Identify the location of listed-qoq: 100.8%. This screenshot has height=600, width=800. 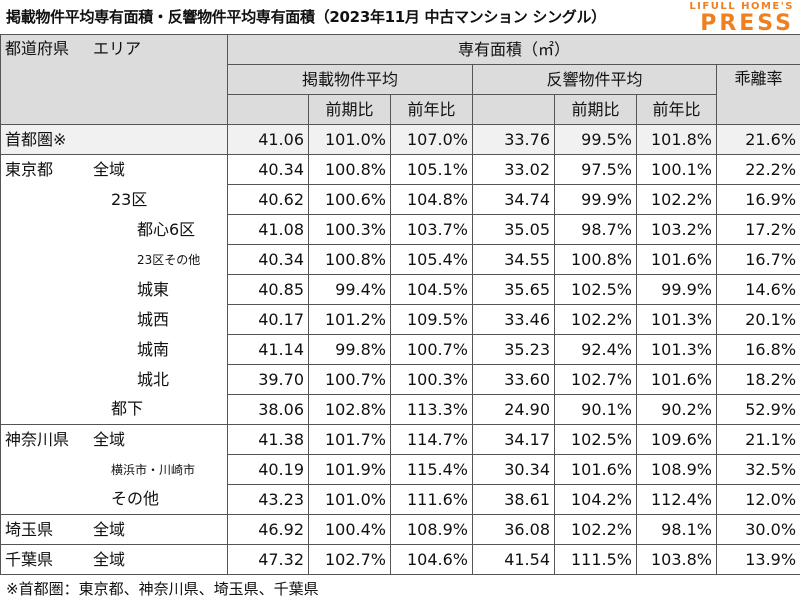
(349, 259).